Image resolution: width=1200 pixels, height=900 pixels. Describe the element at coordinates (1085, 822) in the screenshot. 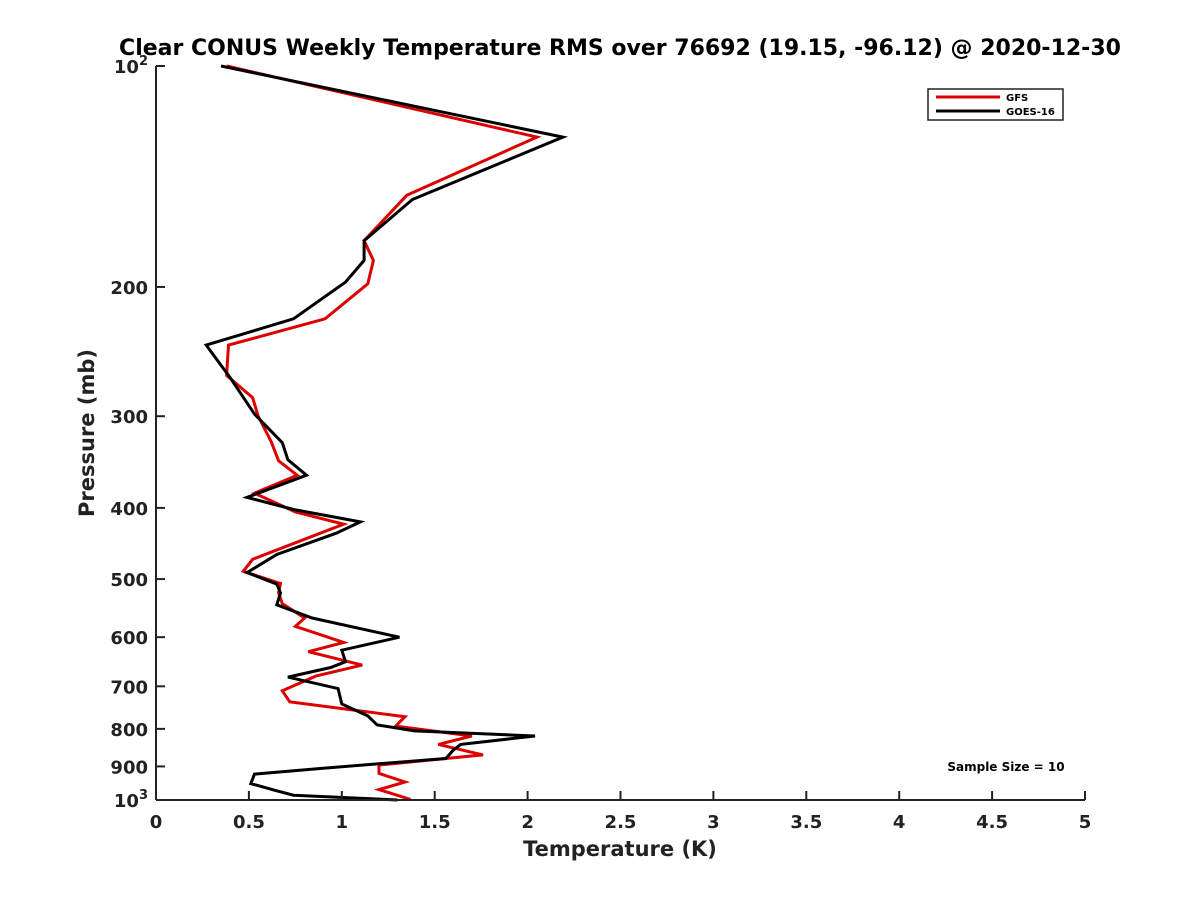

I see `x-tick-label: 5` at that location.